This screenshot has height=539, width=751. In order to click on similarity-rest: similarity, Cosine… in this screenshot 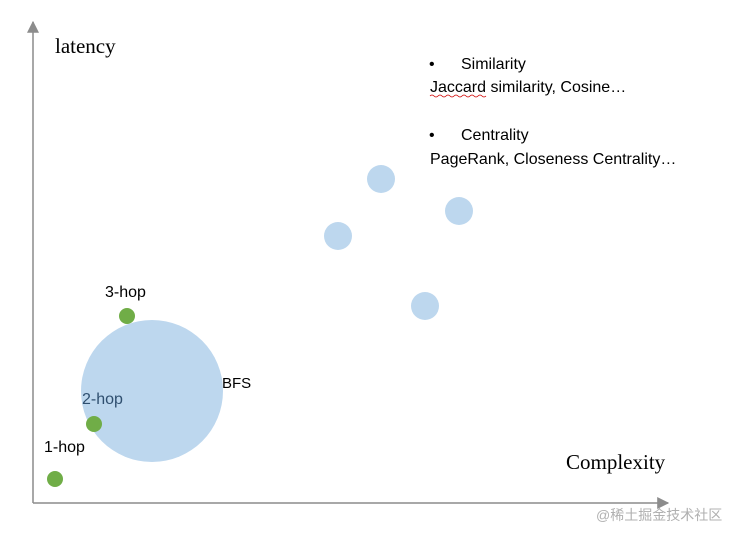, I will do `click(556, 87)`.